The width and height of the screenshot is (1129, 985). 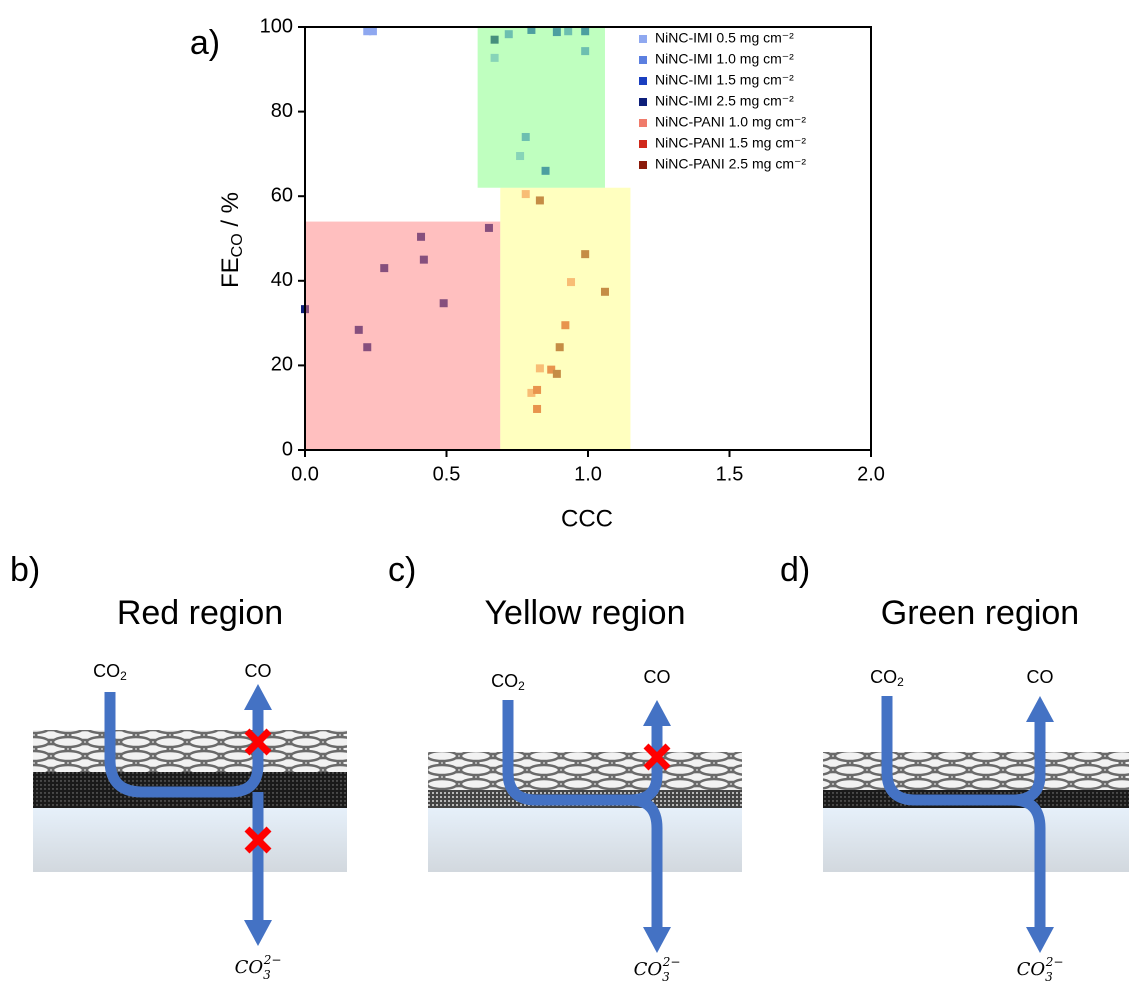 I want to click on y-axis-label: FECO / %, so click(x=231, y=240).